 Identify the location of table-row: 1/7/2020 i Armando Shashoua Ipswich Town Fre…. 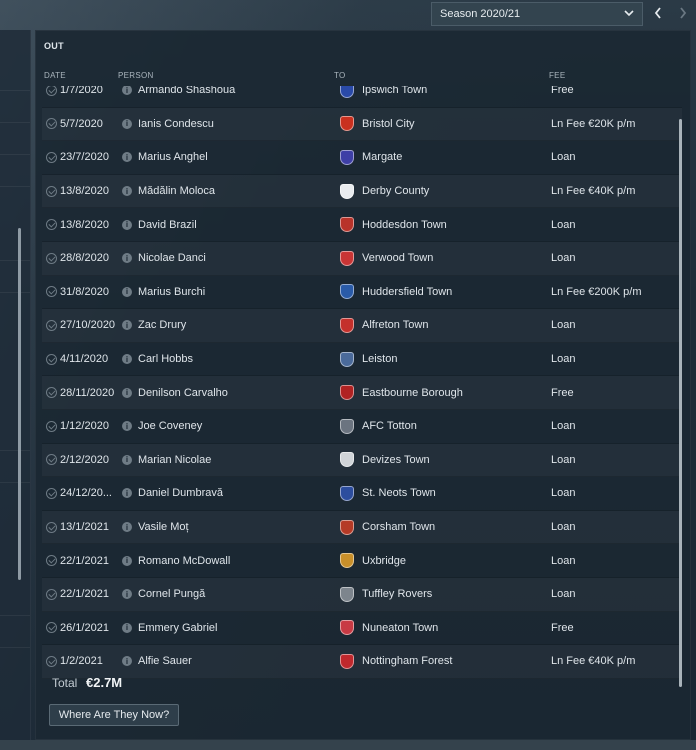
(362, 97).